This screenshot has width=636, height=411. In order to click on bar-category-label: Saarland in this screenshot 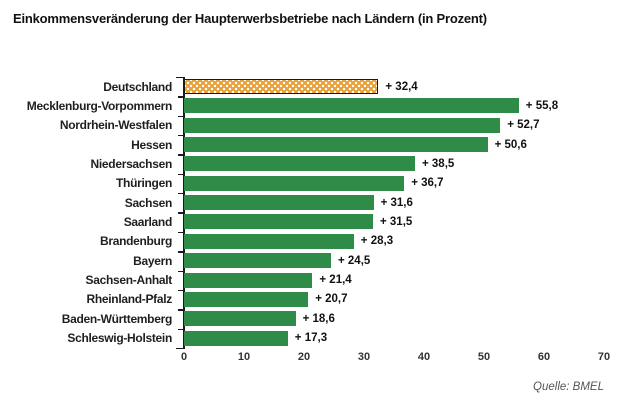, I will do `click(148, 221)`.